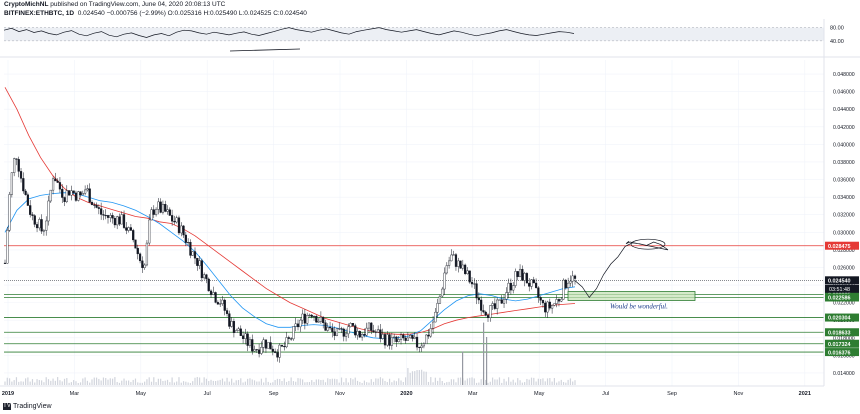 The height and width of the screenshot is (414, 860). I want to click on publisher-name: CryptoMichNL, so click(26, 4).